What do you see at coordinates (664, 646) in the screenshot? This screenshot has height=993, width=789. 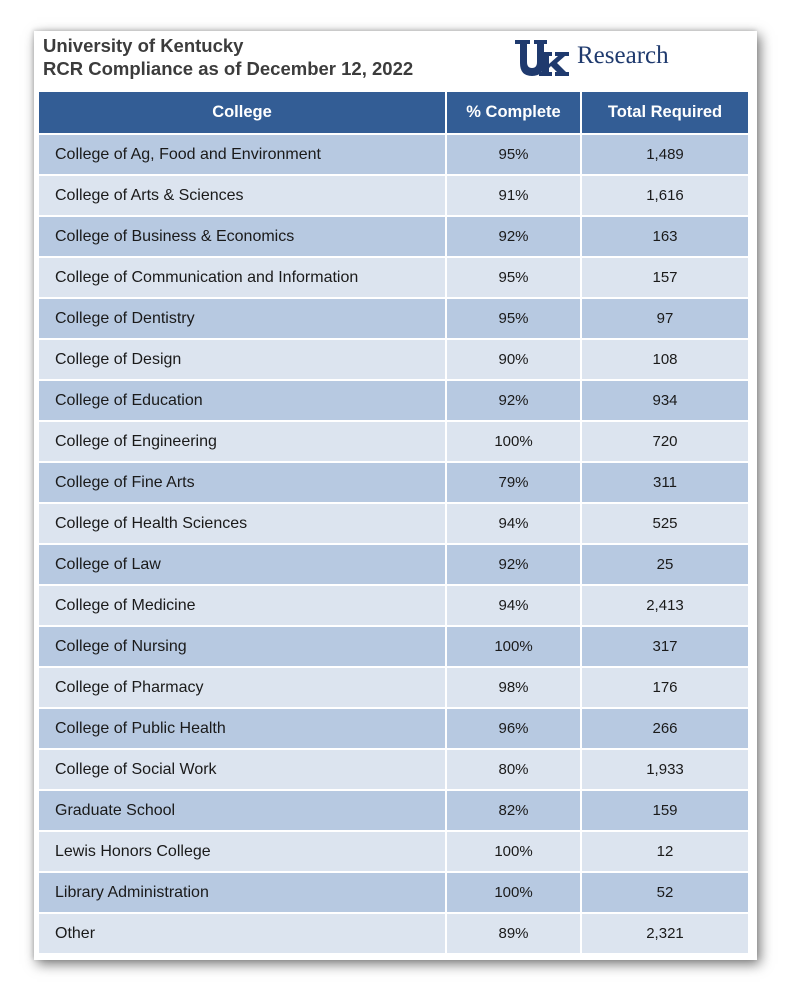 I see `total-required-cell: 317` at bounding box center [664, 646].